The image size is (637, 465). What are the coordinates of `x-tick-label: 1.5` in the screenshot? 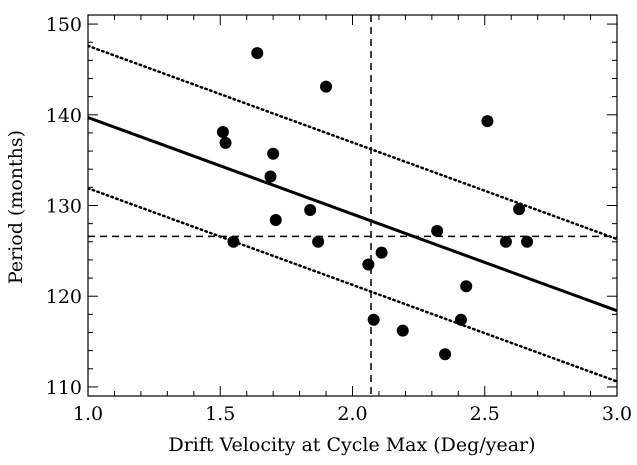 It's located at (220, 414).